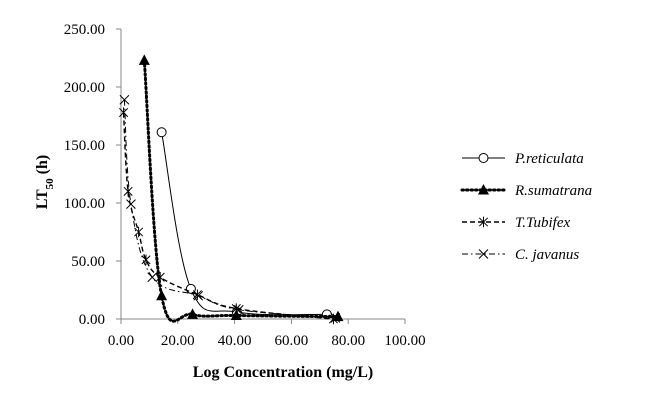 The width and height of the screenshot is (646, 402). Describe the element at coordinates (542, 223) in the screenshot. I see `legend-label: T.Tubifex` at that location.